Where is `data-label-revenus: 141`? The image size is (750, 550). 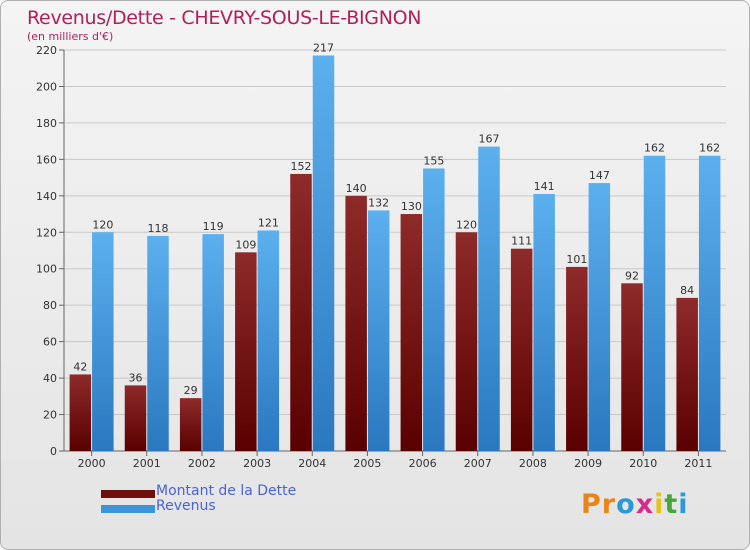 data-label-revenus: 141 is located at coordinates (544, 186).